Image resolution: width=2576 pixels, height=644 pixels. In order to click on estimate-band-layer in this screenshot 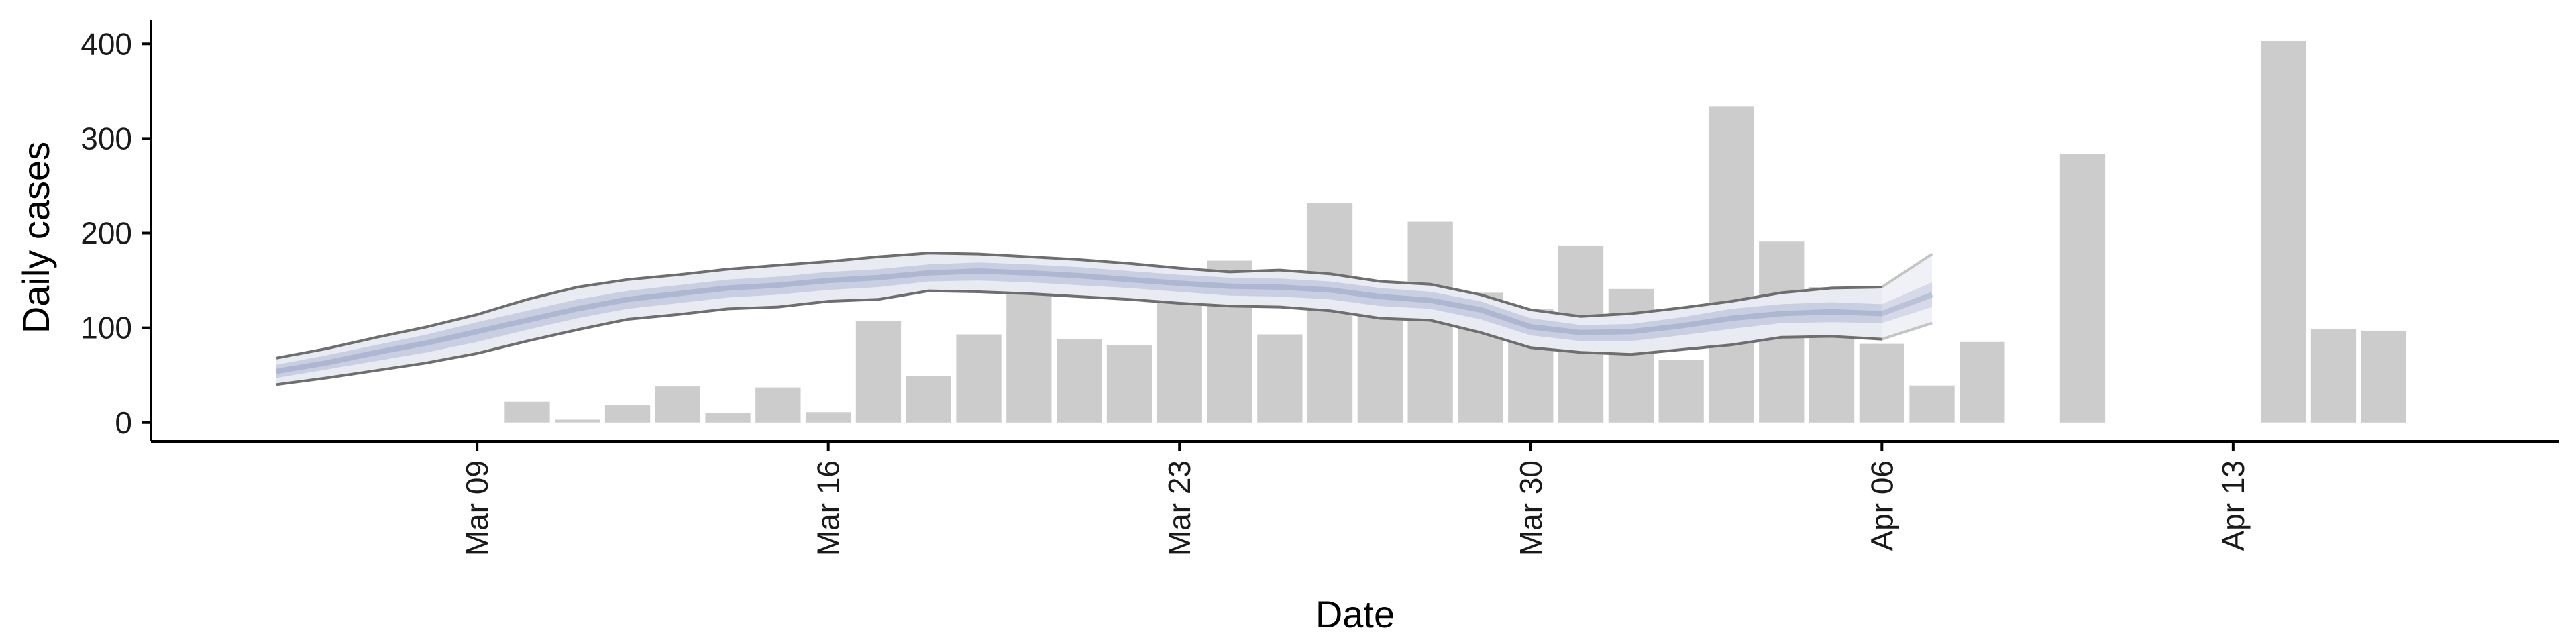, I will do `click(1104, 319)`.